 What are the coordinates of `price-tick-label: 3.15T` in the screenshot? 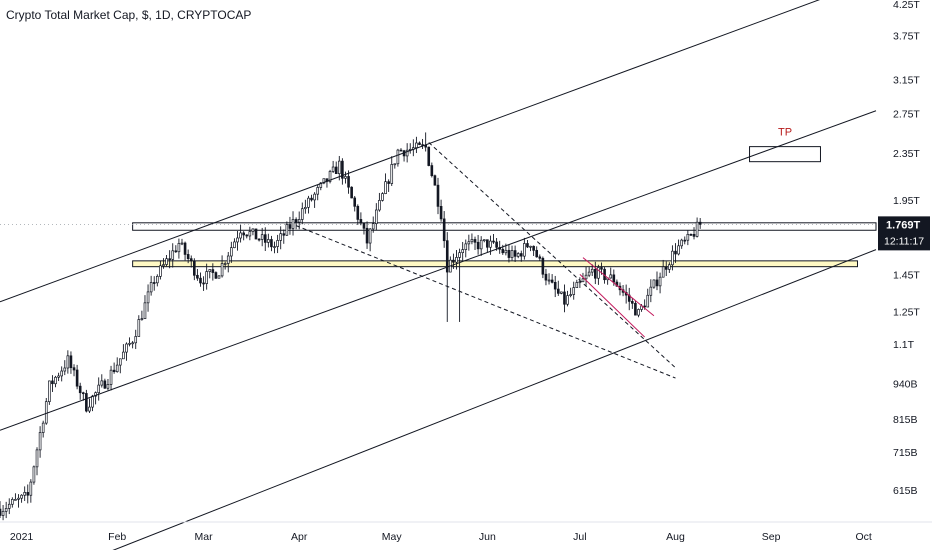 It's located at (906, 80).